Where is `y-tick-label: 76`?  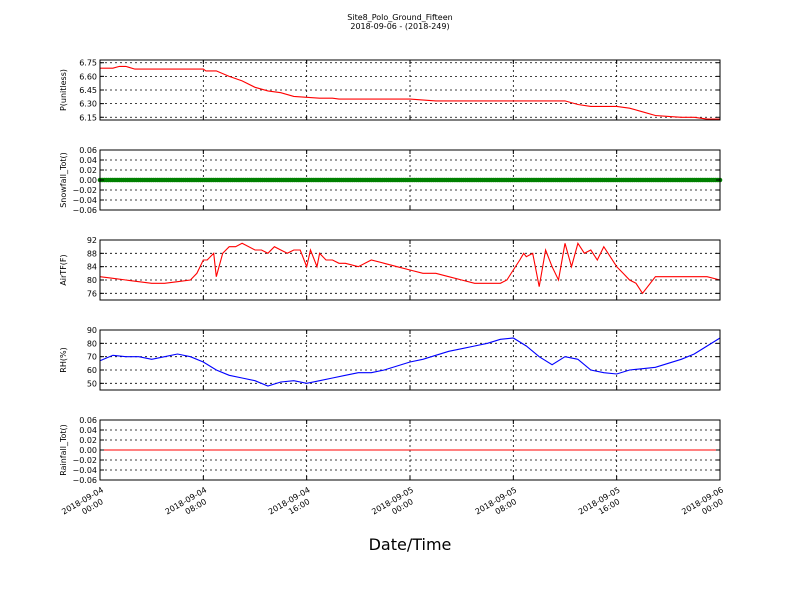
y-tick-label: 76 is located at coordinates (92, 293).